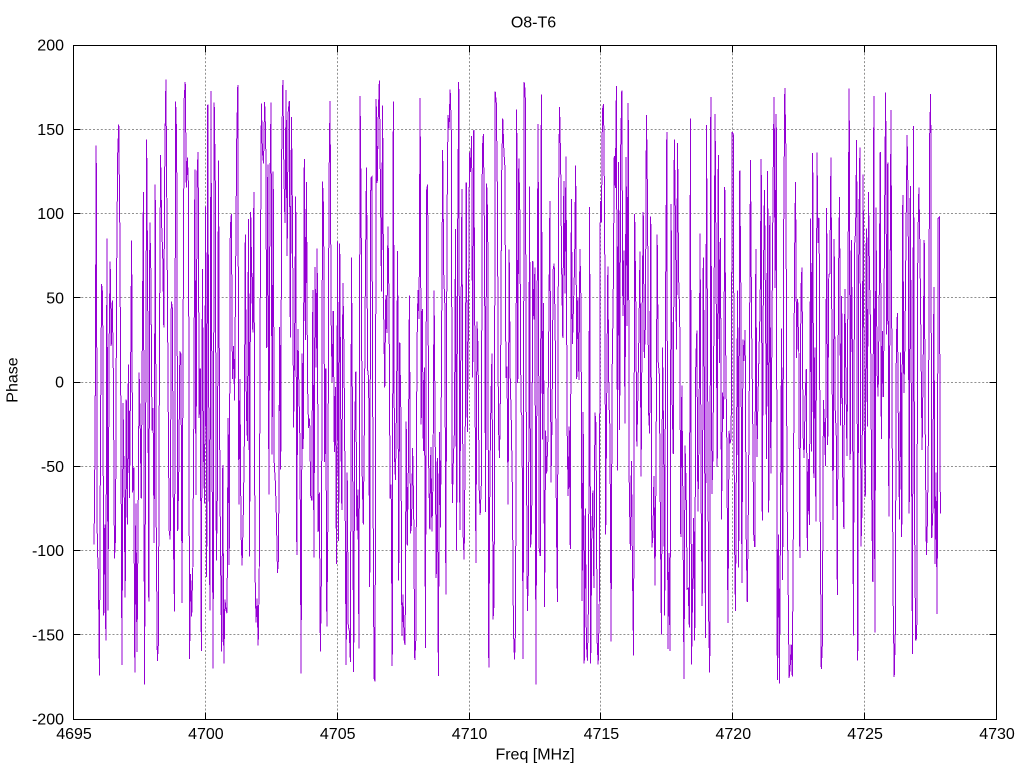 Image resolution: width=1024 pixels, height=768 pixels. Describe the element at coordinates (50, 46) in the screenshot. I see `svg-text: 200` at that location.